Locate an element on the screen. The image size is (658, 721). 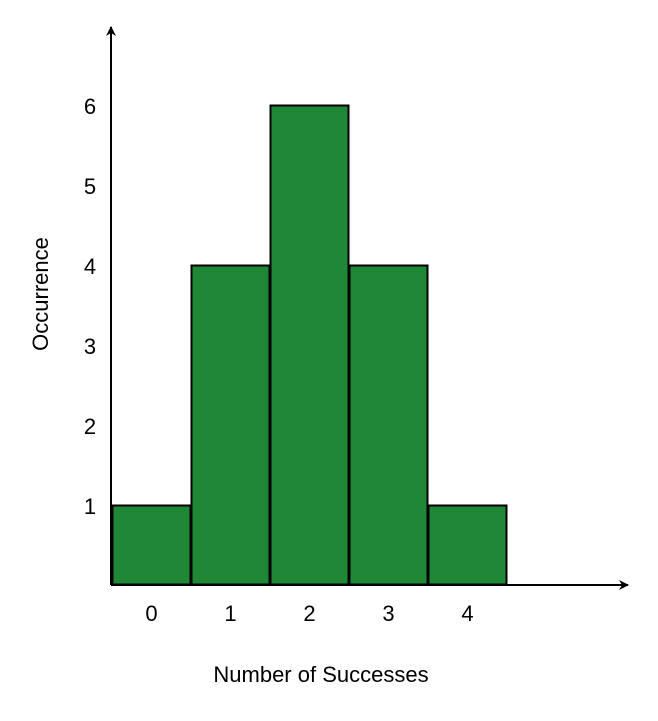
y-tick-label-1: 1 is located at coordinates (90, 506).